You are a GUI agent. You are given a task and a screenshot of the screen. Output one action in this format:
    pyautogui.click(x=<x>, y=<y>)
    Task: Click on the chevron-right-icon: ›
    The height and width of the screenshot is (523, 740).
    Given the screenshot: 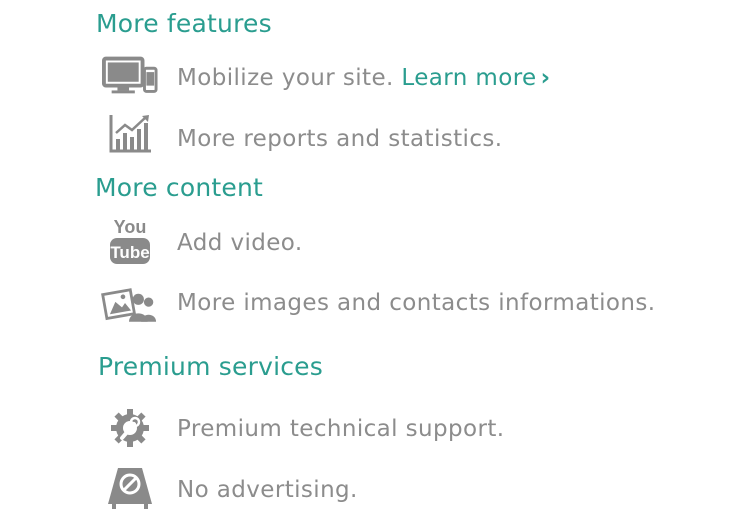 What is the action you would take?
    pyautogui.click(x=545, y=78)
    